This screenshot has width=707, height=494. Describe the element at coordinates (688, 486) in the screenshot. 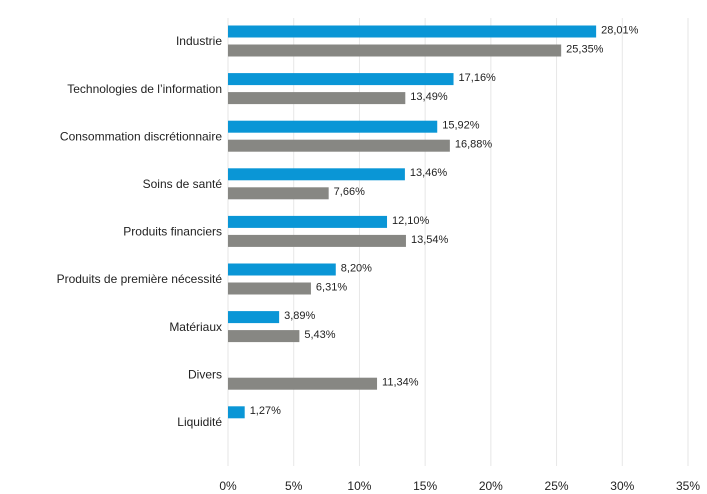

I see `x-tick-label: 35%` at that location.